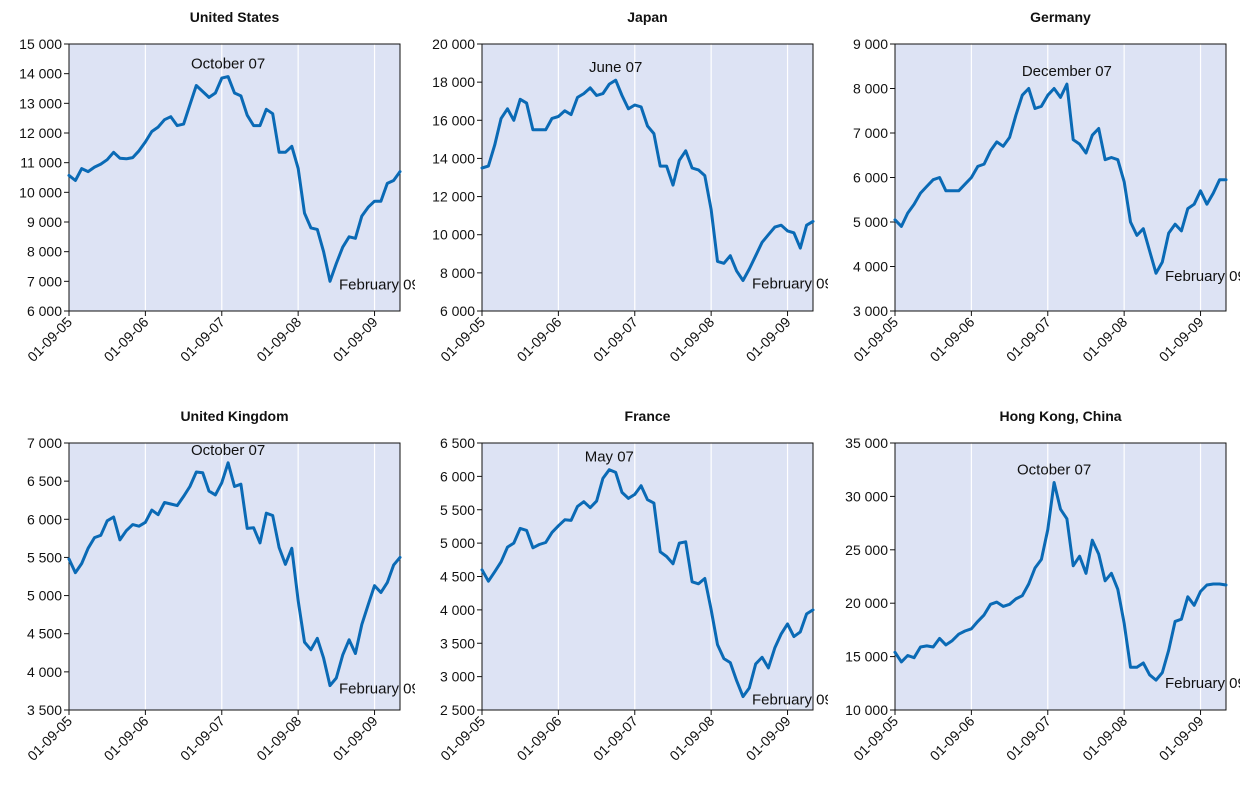  What do you see at coordinates (648, 416) in the screenshot?
I see `chart-title: France` at bounding box center [648, 416].